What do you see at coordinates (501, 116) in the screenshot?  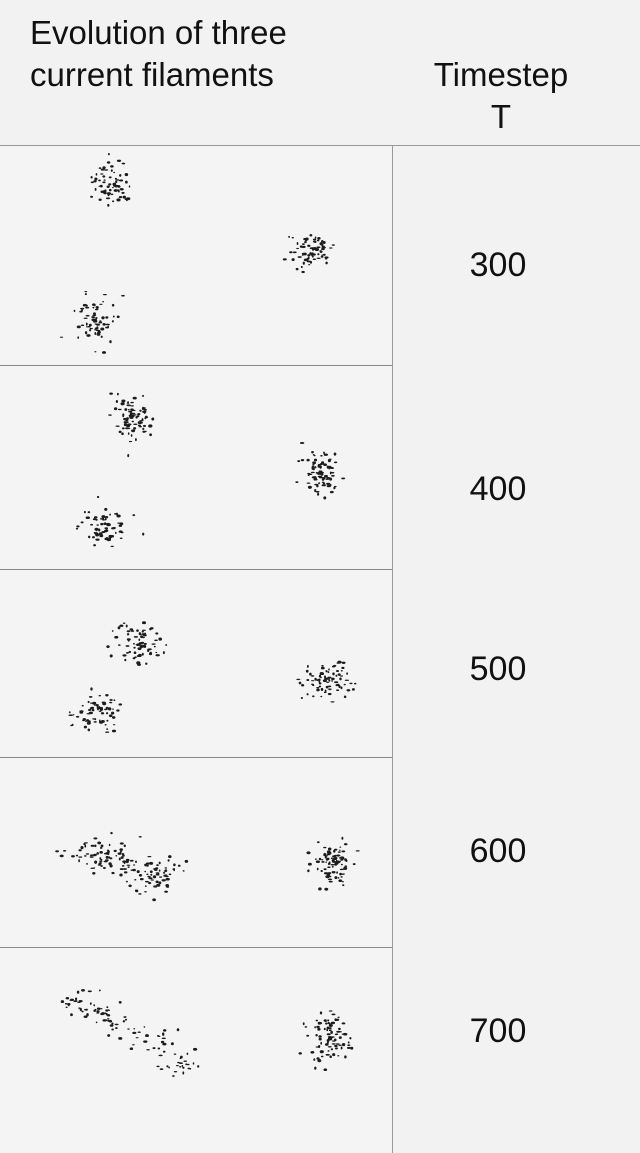 I see `column-header-line-2: T` at bounding box center [501, 116].